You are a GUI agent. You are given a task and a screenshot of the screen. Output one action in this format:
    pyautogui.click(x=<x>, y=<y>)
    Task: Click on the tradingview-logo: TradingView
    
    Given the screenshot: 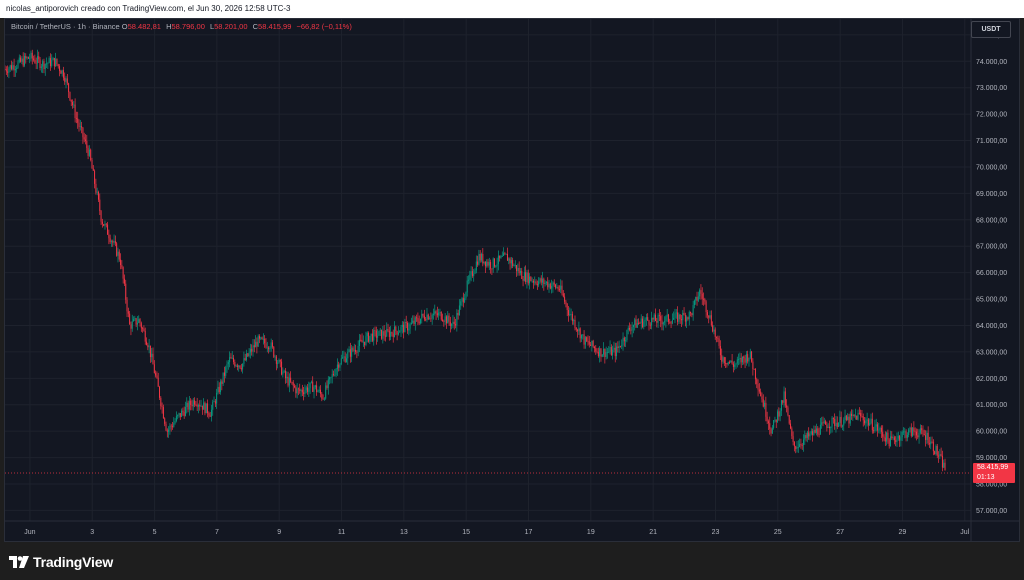 What is the action you would take?
    pyautogui.click(x=61, y=562)
    